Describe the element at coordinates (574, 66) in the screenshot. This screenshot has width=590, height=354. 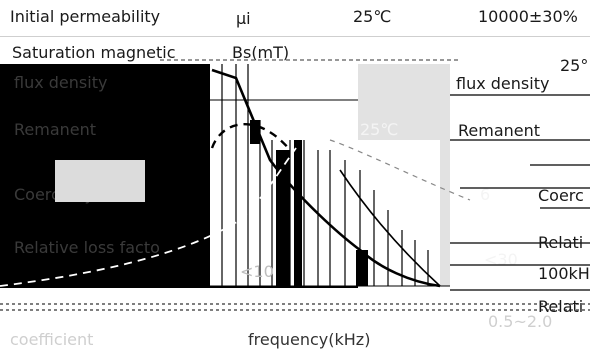
I see `right-label-condition: 25°` at that location.